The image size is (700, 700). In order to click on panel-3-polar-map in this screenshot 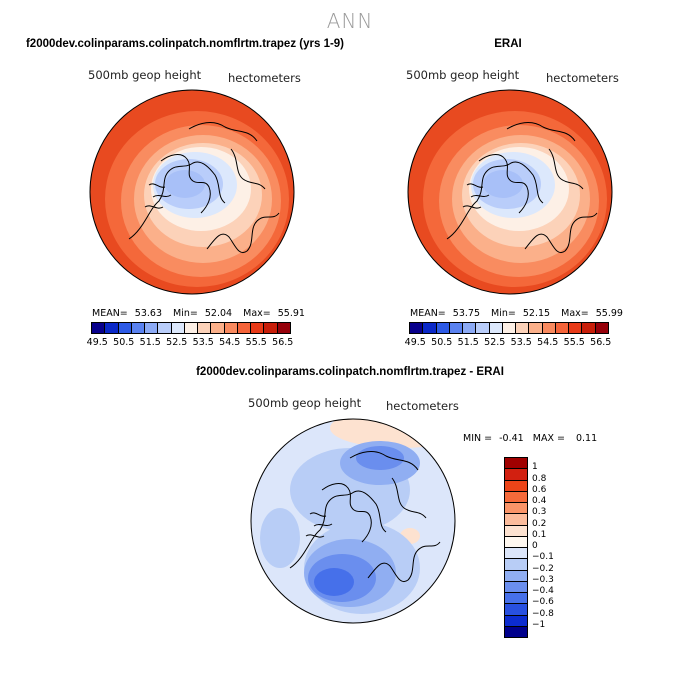, I will do `click(353, 521)`.